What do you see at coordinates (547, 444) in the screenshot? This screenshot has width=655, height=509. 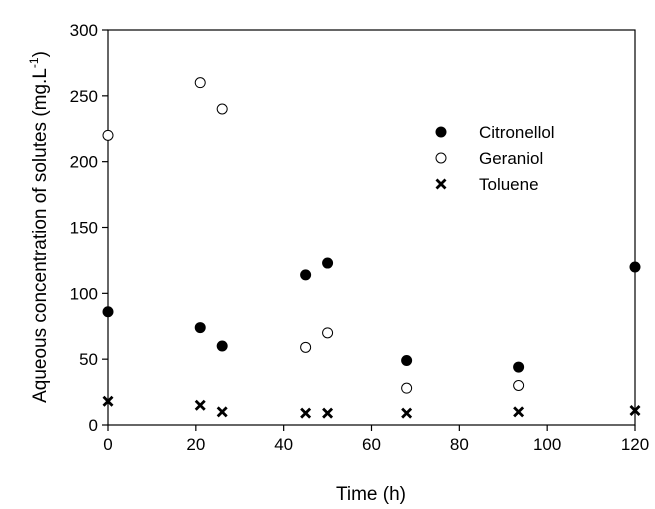 I see `x-tick-label: 100` at bounding box center [547, 444].